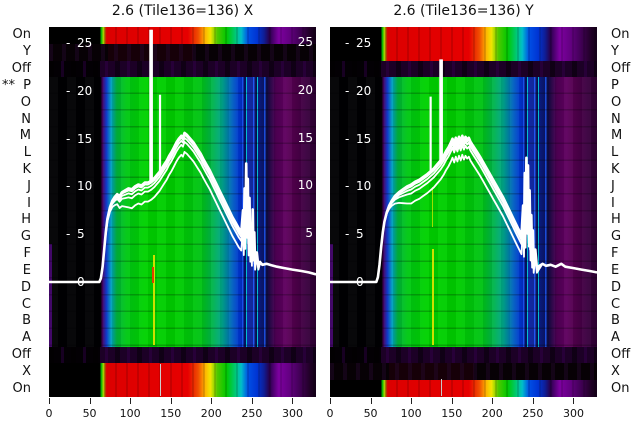 The image size is (640, 440). Describe the element at coordinates (370, 413) in the screenshot. I see `xtick-label: 50` at that location.